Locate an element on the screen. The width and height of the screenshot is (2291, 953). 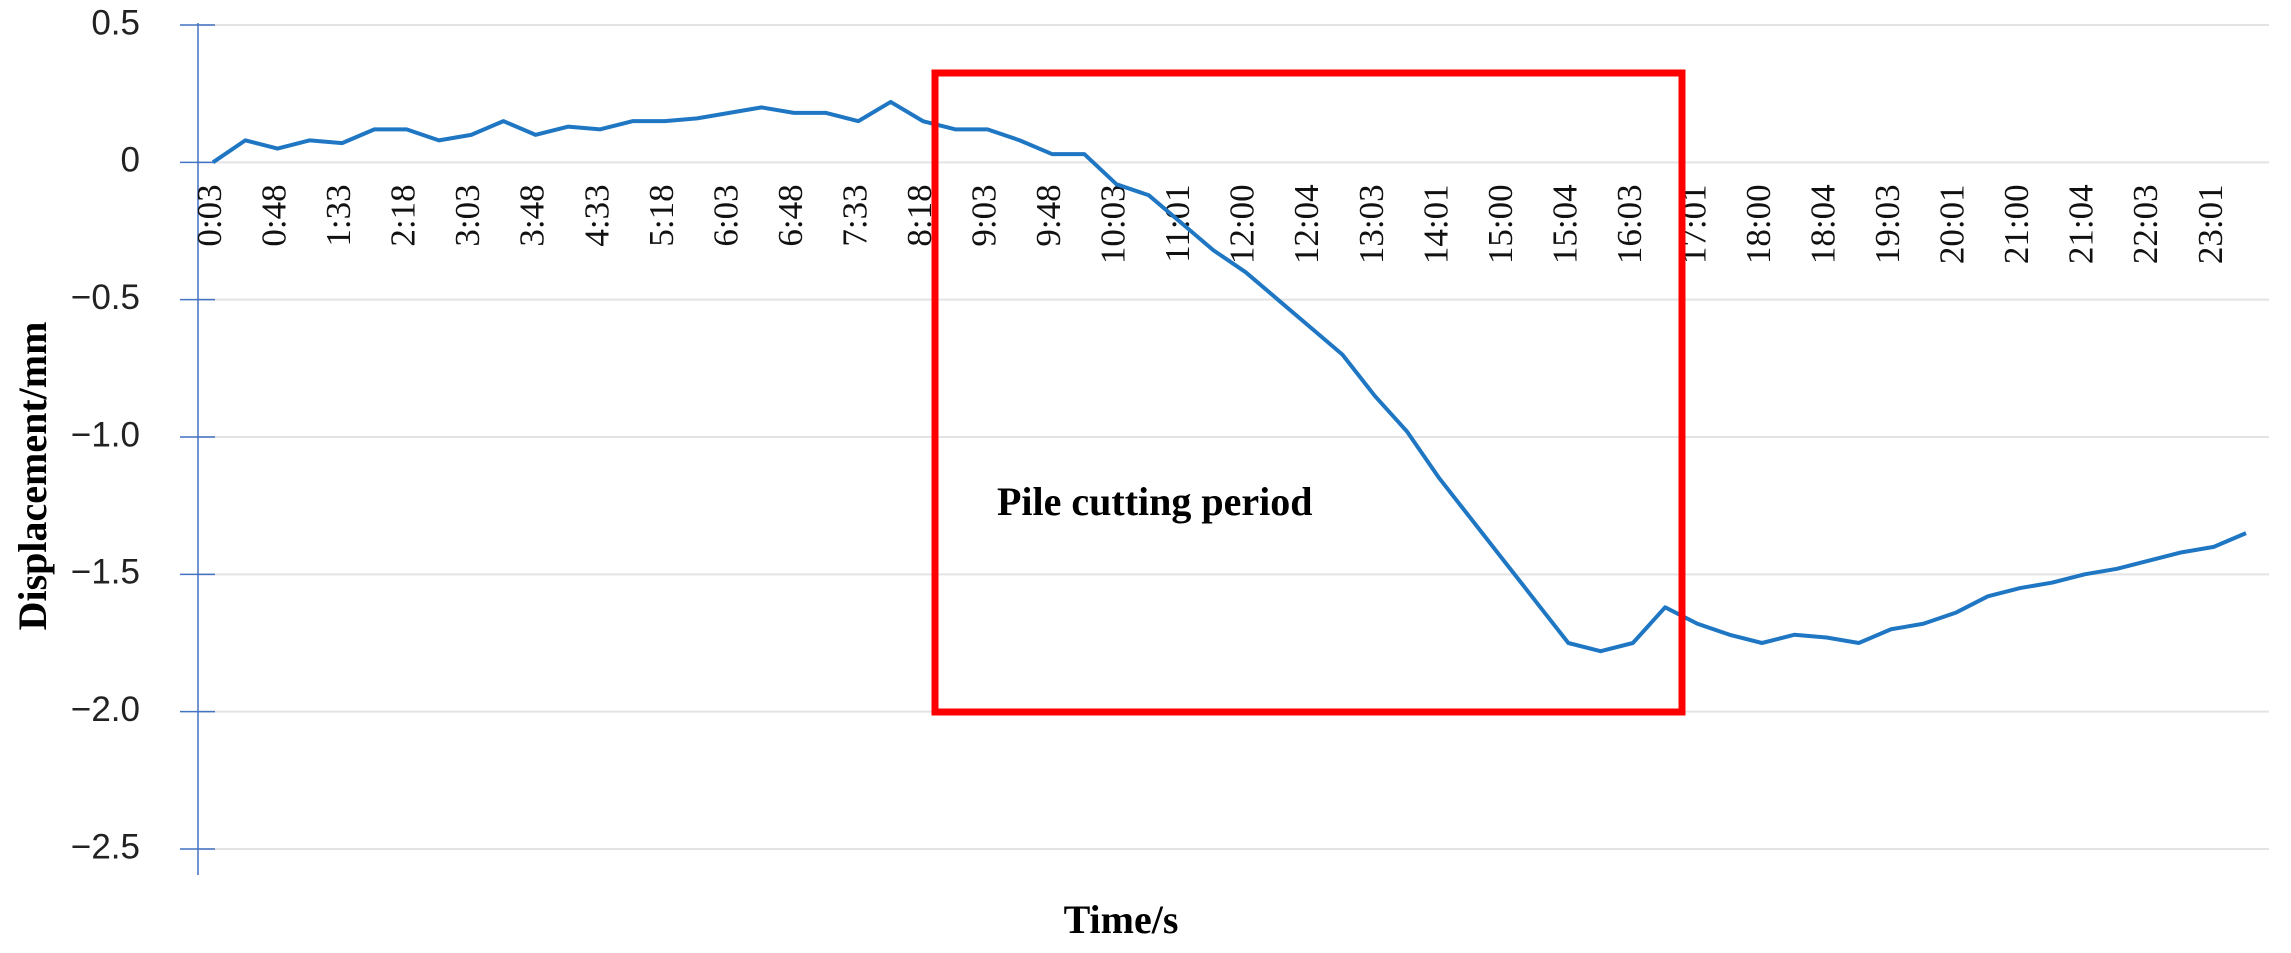
x-tick-label: 6:03 is located at coordinates (725, 215).